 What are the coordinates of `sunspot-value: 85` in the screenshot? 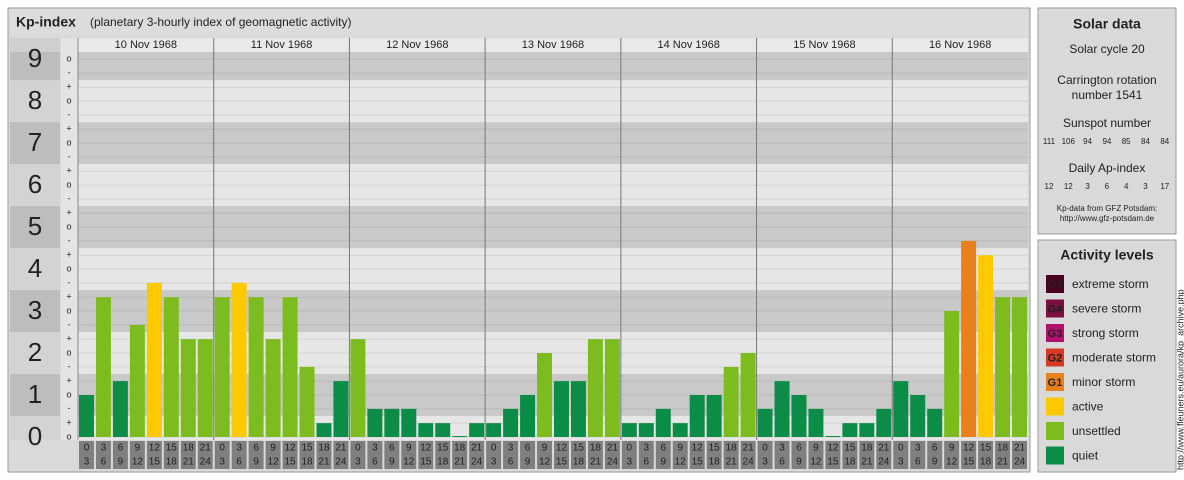 It's located at (1126, 141).